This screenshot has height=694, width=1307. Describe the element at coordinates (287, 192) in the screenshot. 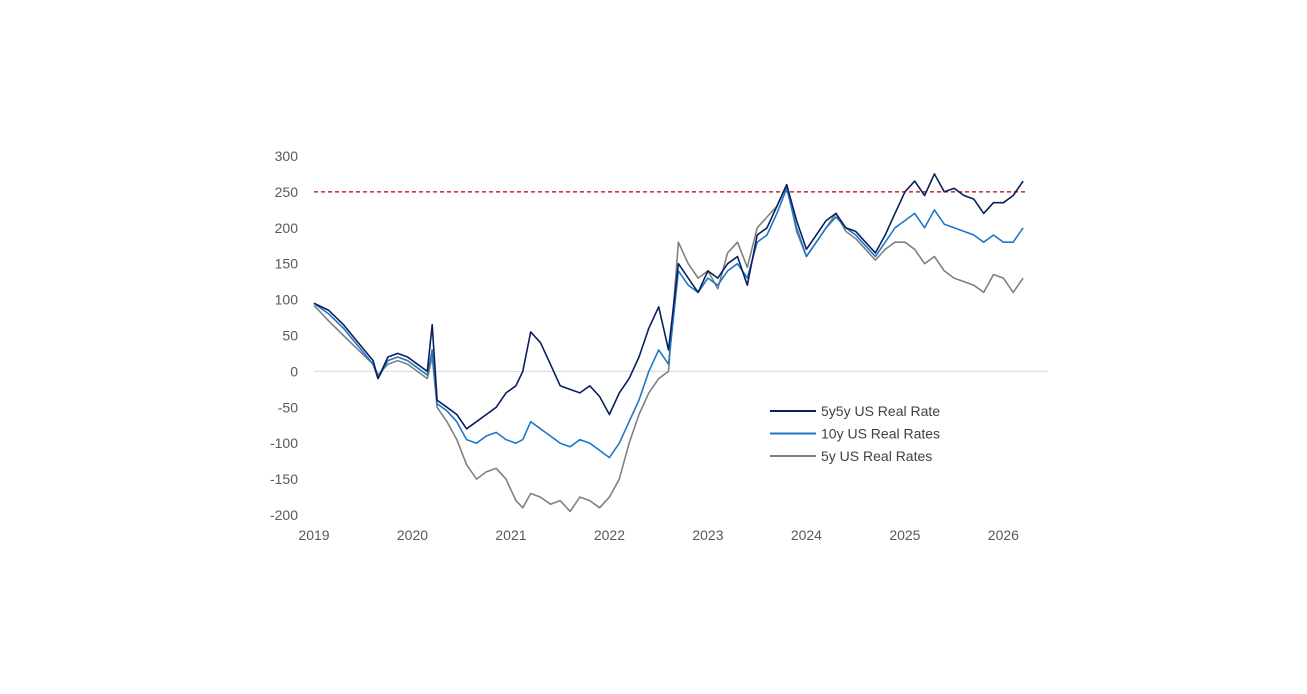

I see `y-tick-label: 250` at that location.